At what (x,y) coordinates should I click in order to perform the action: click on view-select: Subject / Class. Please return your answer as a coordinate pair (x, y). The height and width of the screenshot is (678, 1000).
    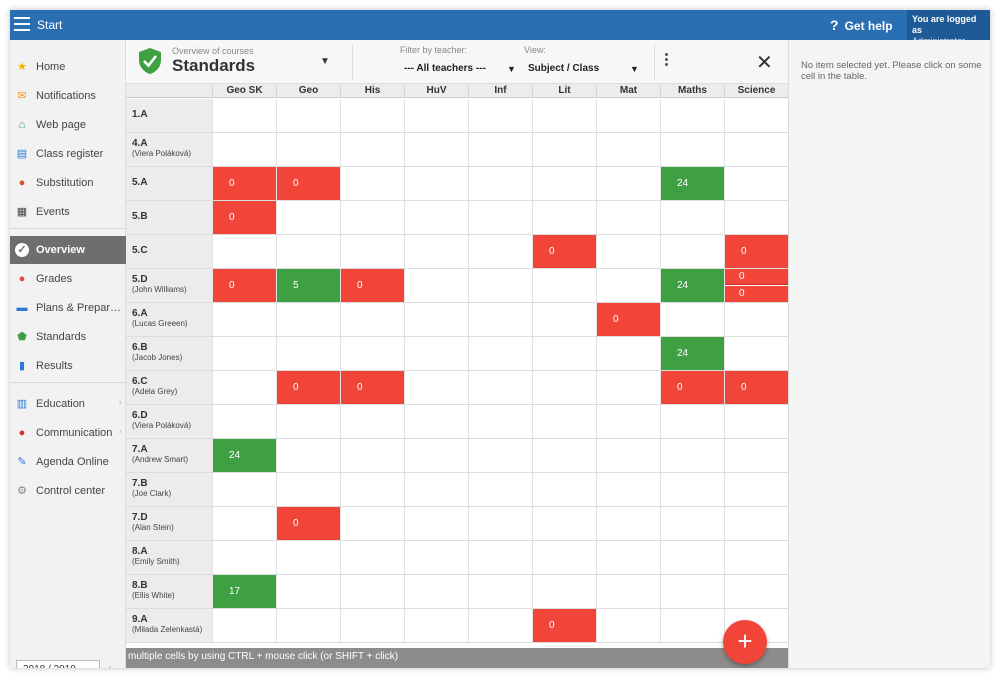
    Looking at the image, I should click on (564, 68).